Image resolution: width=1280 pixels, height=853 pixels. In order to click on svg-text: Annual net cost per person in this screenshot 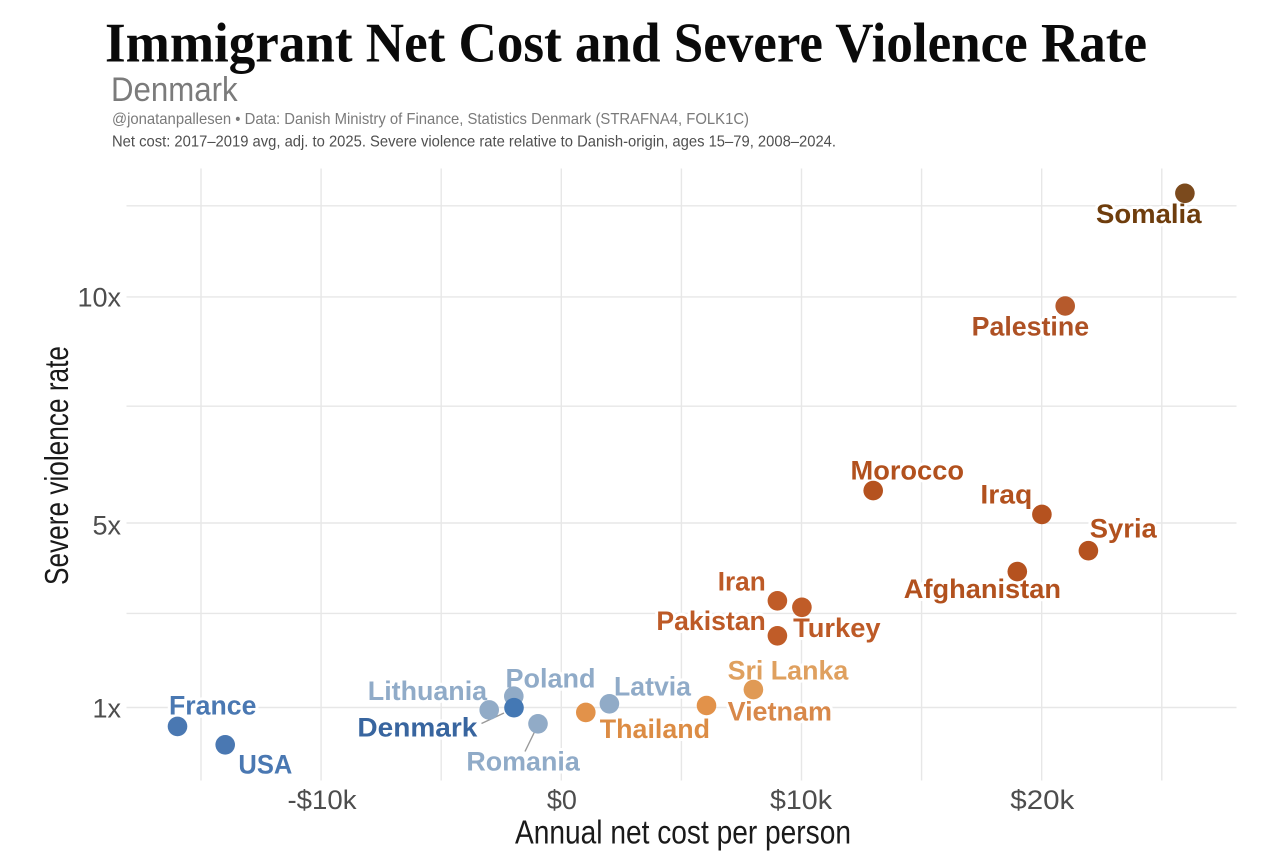, I will do `click(683, 833)`.